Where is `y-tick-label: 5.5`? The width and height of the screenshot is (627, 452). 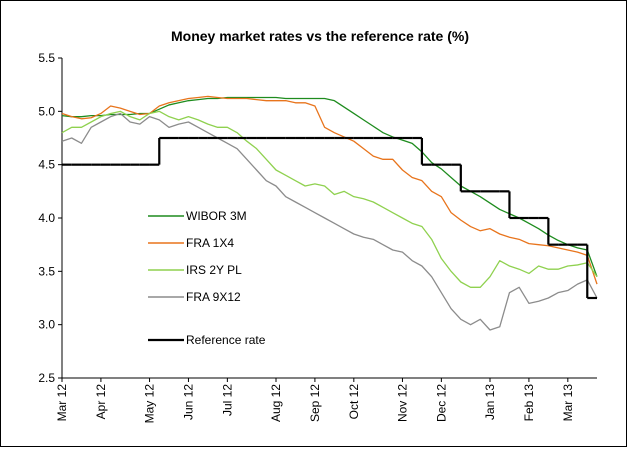
y-tick-label: 5.5 is located at coordinates (46, 58).